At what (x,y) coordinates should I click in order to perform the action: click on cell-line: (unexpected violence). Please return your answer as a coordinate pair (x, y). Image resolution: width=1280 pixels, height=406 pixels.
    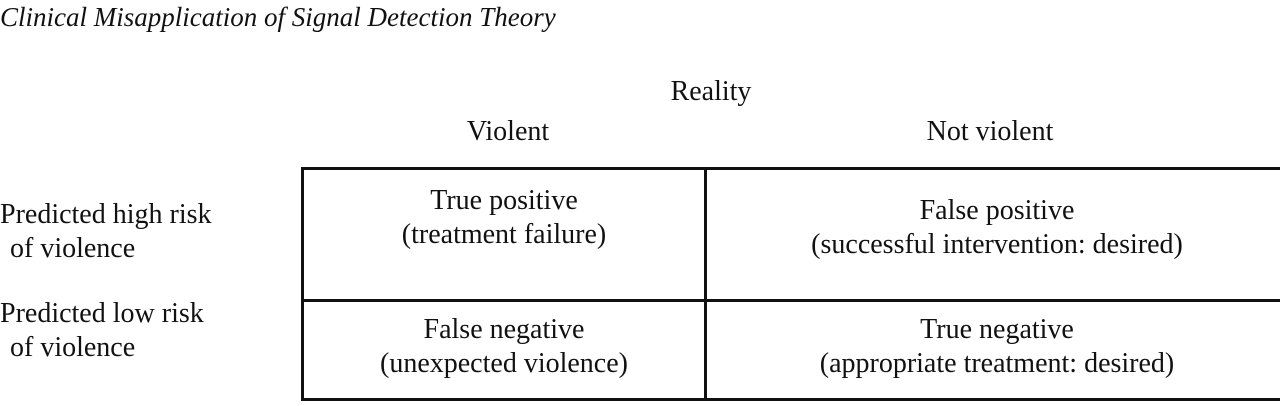
    Looking at the image, I should click on (504, 364).